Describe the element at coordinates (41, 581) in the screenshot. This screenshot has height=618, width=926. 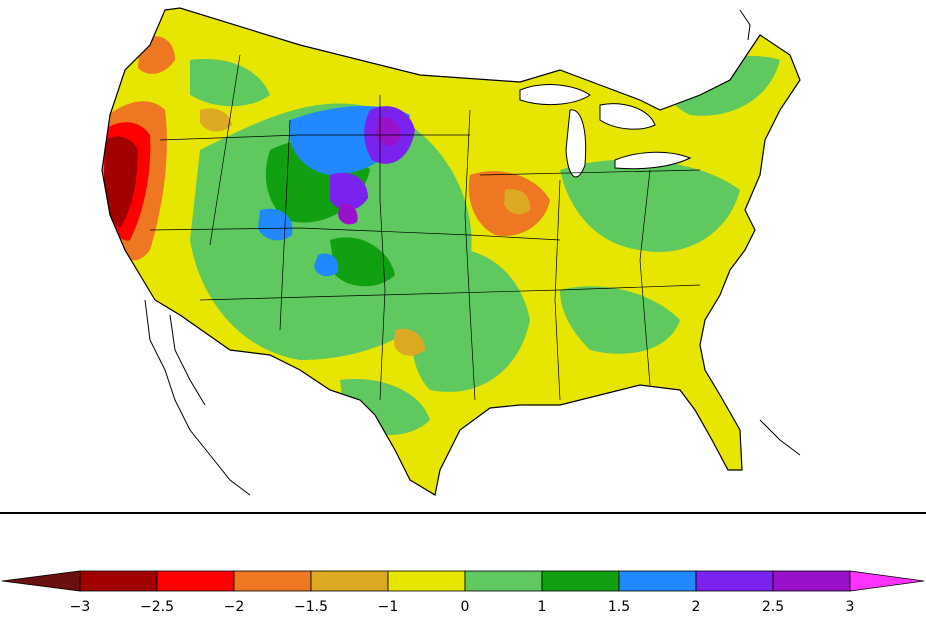
I see `colorbar-low-extension` at that location.